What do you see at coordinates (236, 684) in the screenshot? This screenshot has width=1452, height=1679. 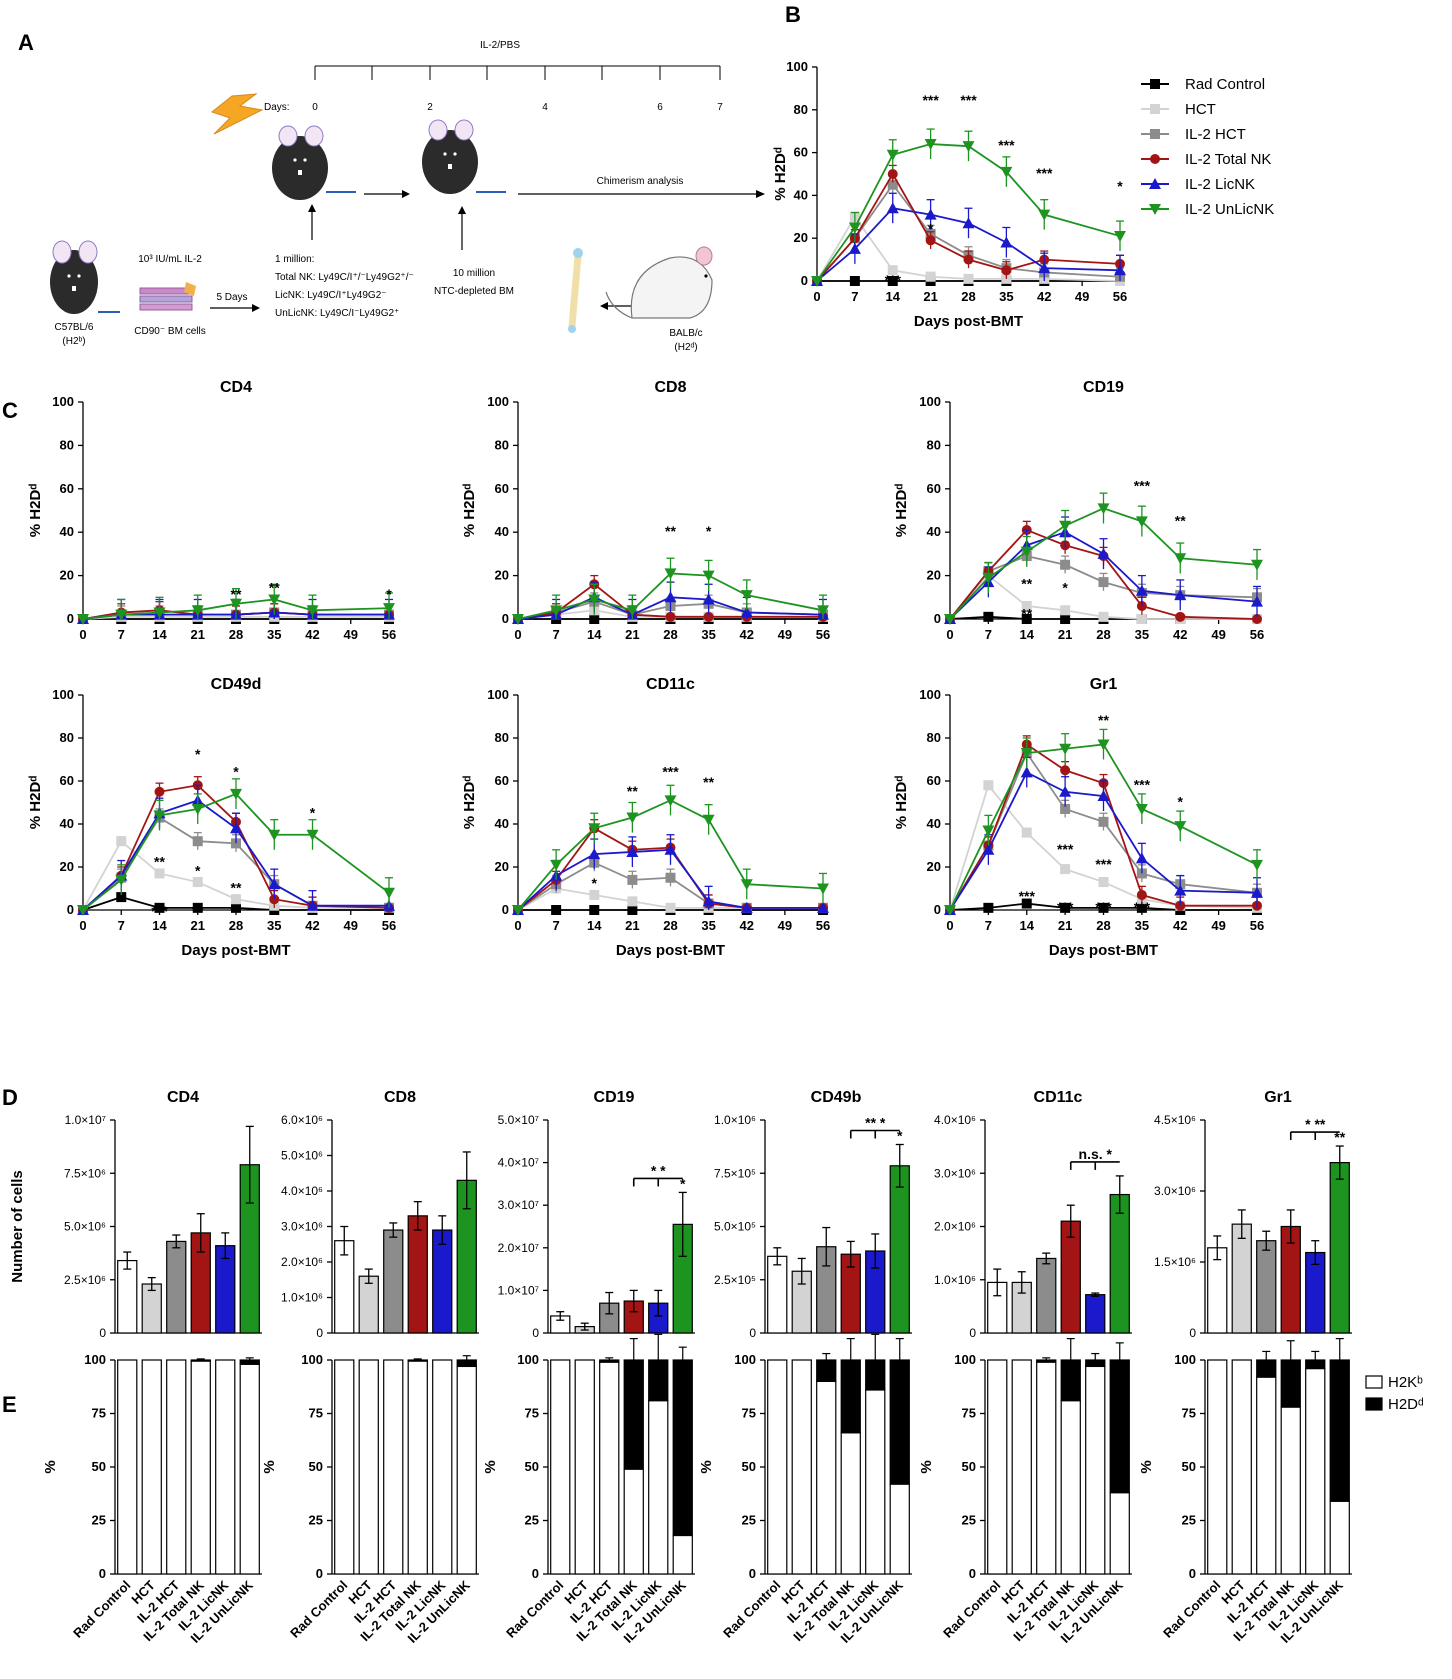 I see `chart-title: CD49d` at bounding box center [236, 684].